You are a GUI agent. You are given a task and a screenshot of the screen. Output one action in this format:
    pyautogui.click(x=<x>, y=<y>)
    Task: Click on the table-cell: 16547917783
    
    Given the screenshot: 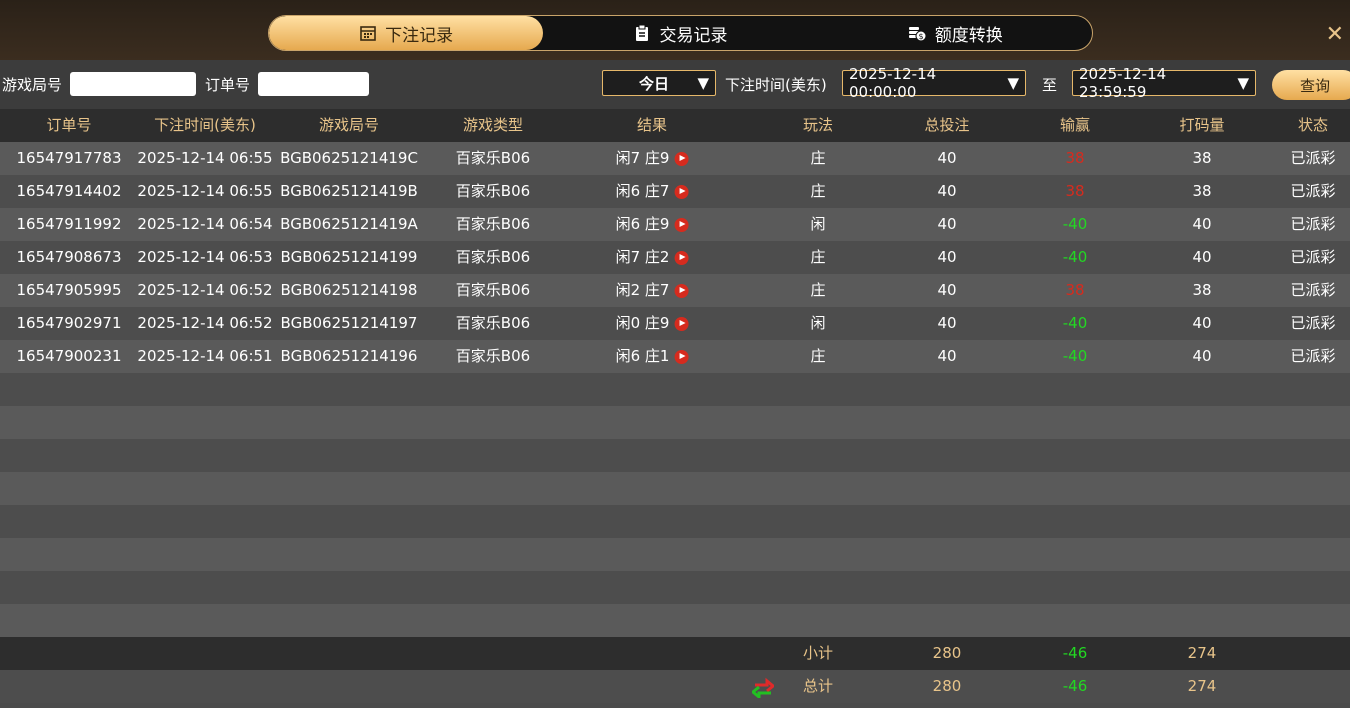 What is the action you would take?
    pyautogui.click(x=69, y=158)
    